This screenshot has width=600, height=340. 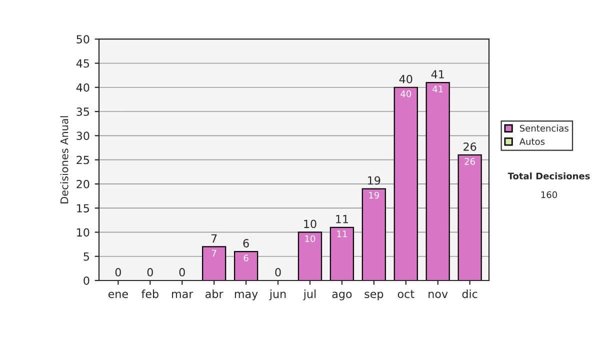 I want to click on y-tick-label: 50, so click(x=83, y=39).